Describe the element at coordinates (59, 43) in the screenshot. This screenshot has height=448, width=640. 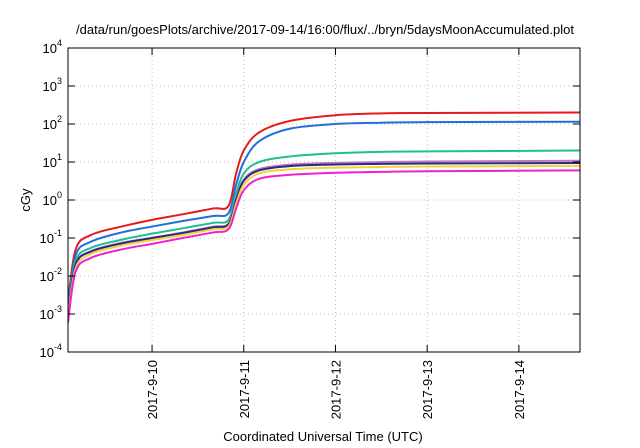
I see `y-tick-exponent: 4` at that location.